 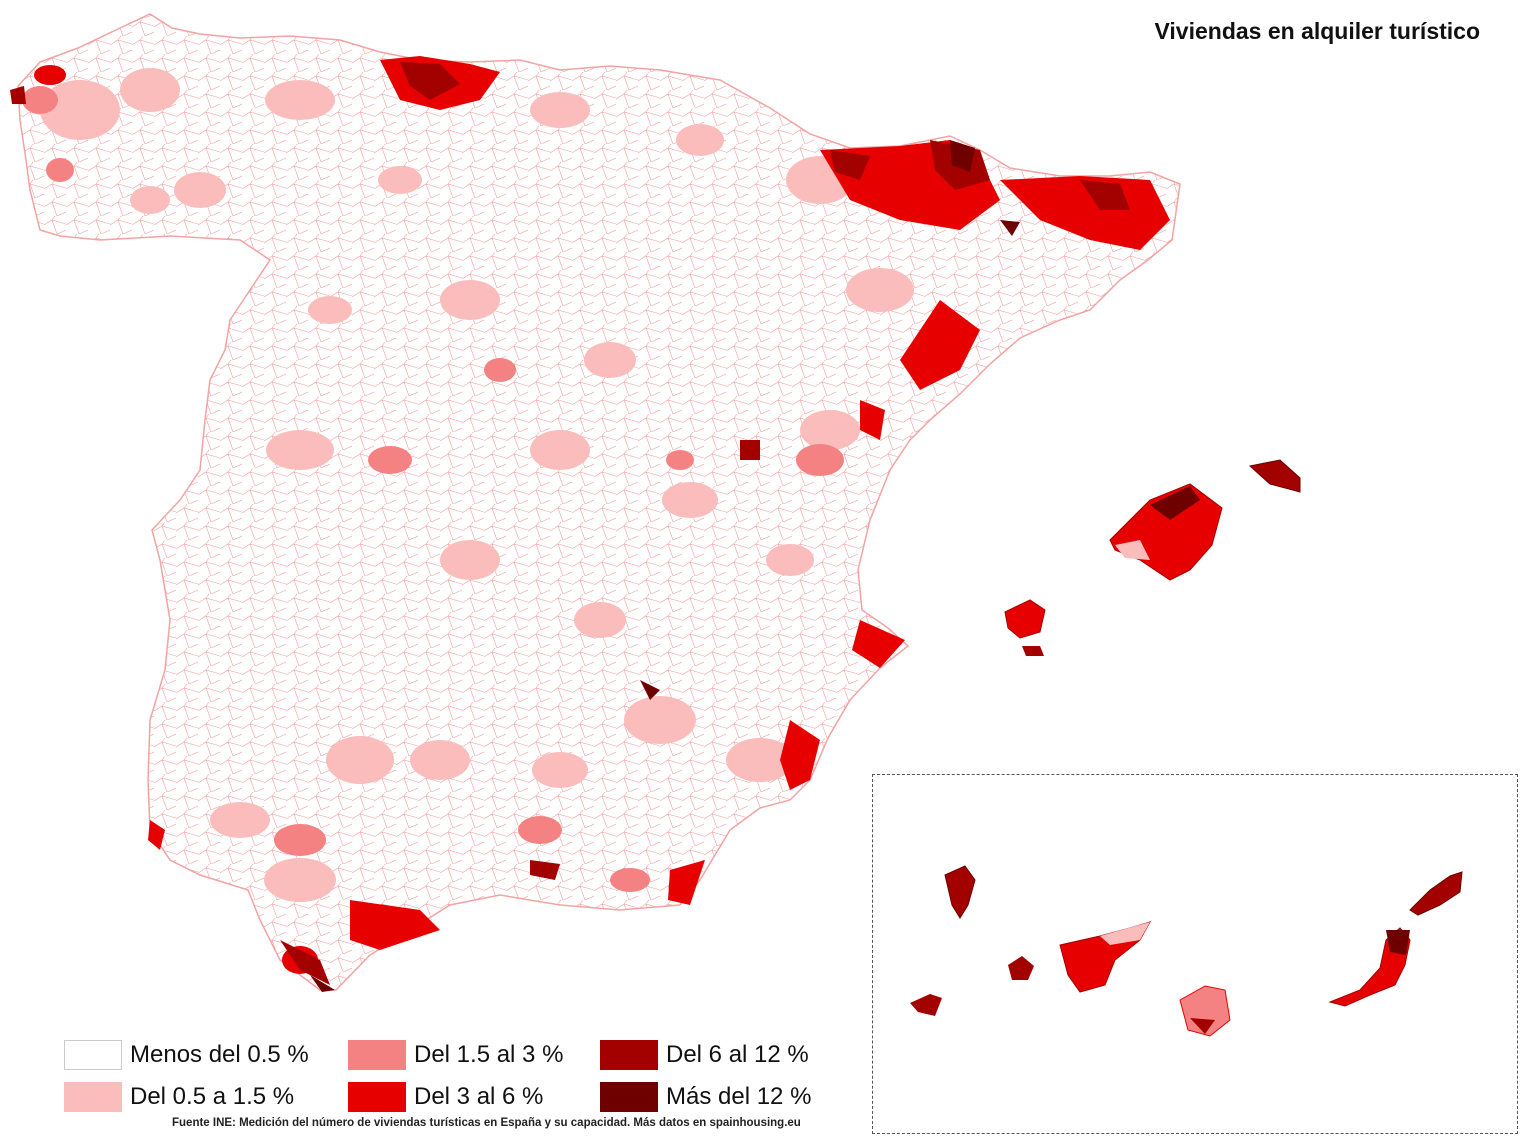 What do you see at coordinates (1317, 31) in the screenshot?
I see `map-title: Viviendas en alquiler turístico` at bounding box center [1317, 31].